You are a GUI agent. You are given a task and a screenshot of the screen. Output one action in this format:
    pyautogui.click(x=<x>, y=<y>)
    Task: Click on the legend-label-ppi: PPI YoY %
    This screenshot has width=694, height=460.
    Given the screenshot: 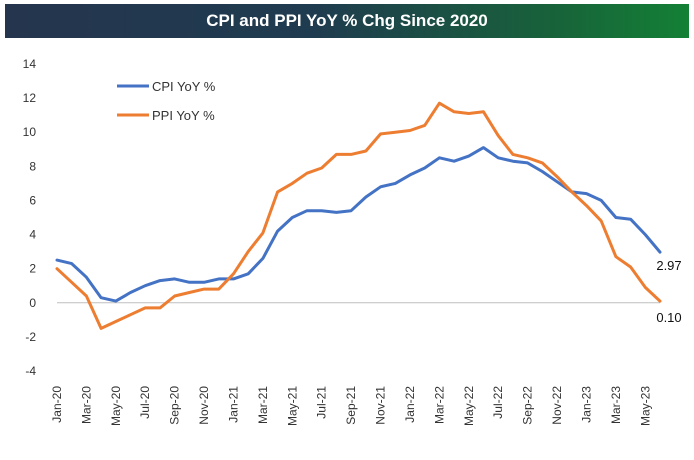 What is the action you would take?
    pyautogui.click(x=183, y=115)
    